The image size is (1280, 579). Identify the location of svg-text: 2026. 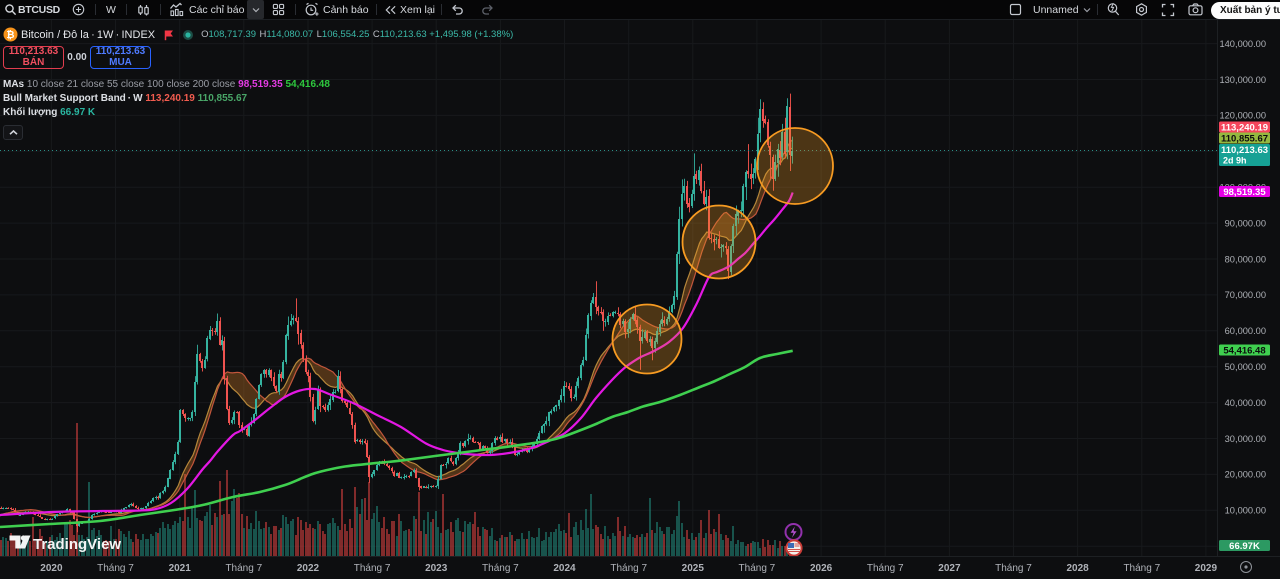
(821, 568).